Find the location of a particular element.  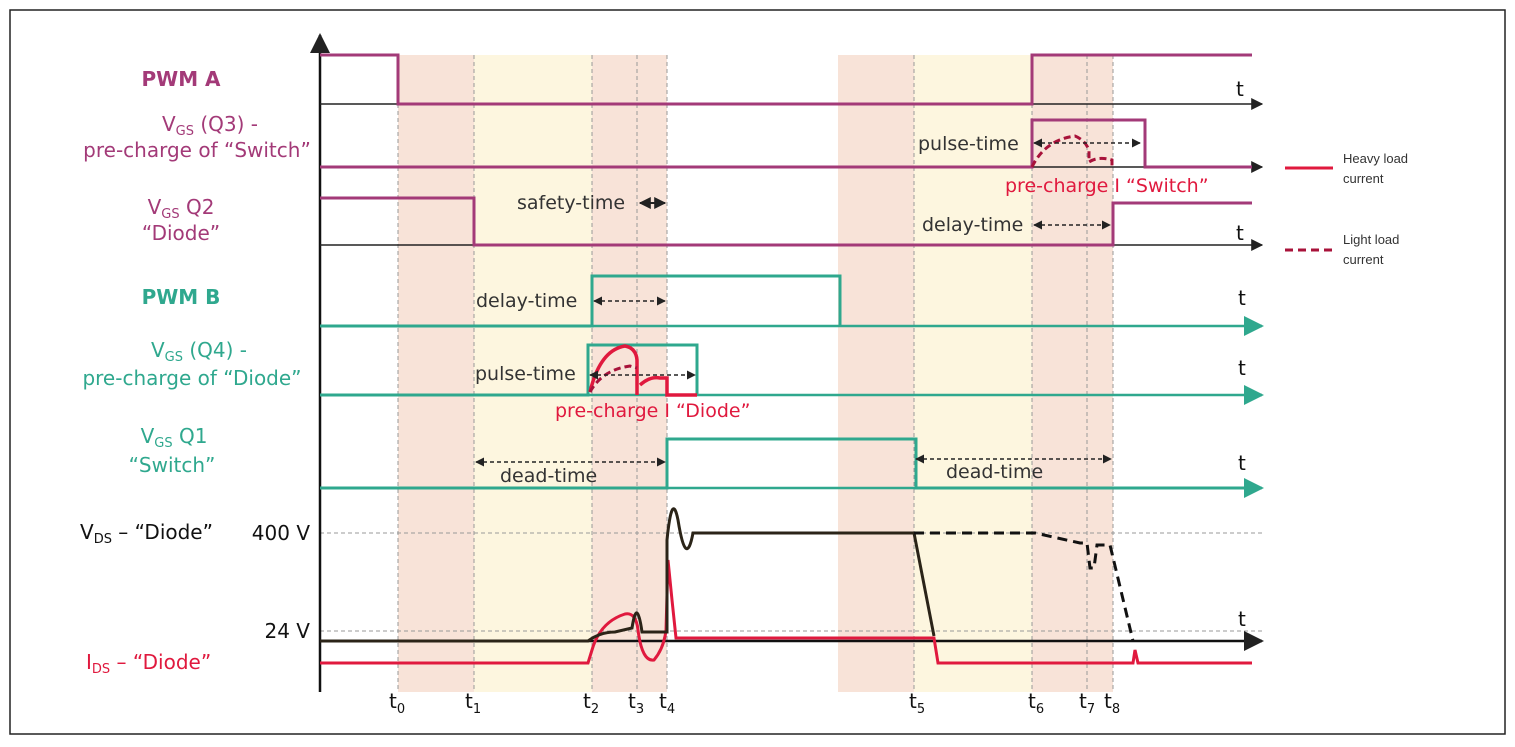

region-pre-t5 is located at coordinates (876, 373).